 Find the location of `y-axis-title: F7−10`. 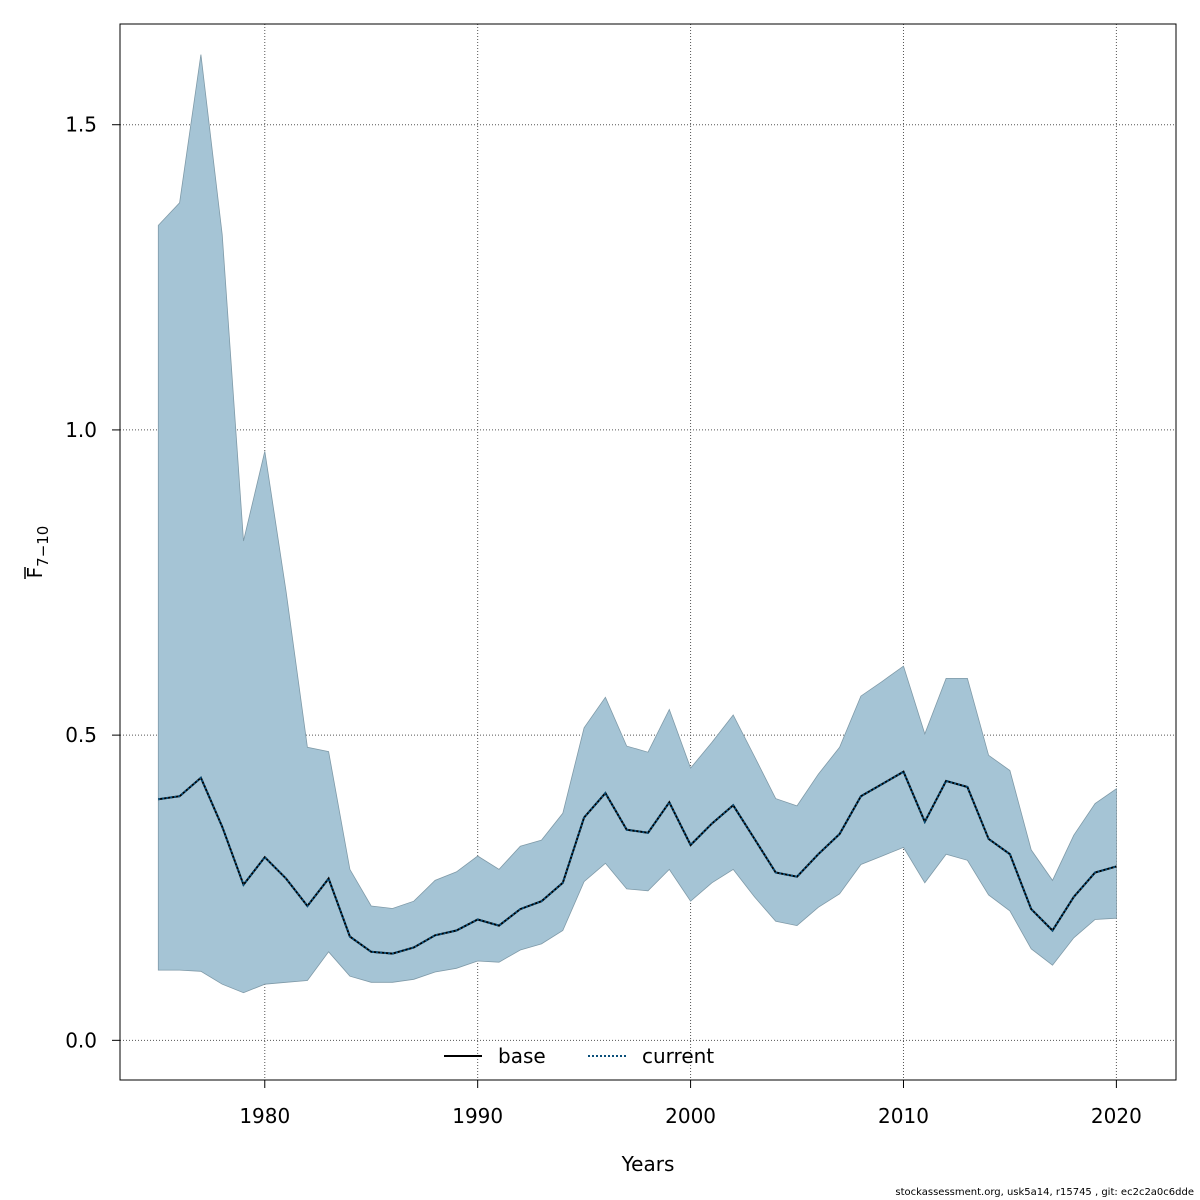

y-axis-title: F7−10 is located at coordinates (37, 552).